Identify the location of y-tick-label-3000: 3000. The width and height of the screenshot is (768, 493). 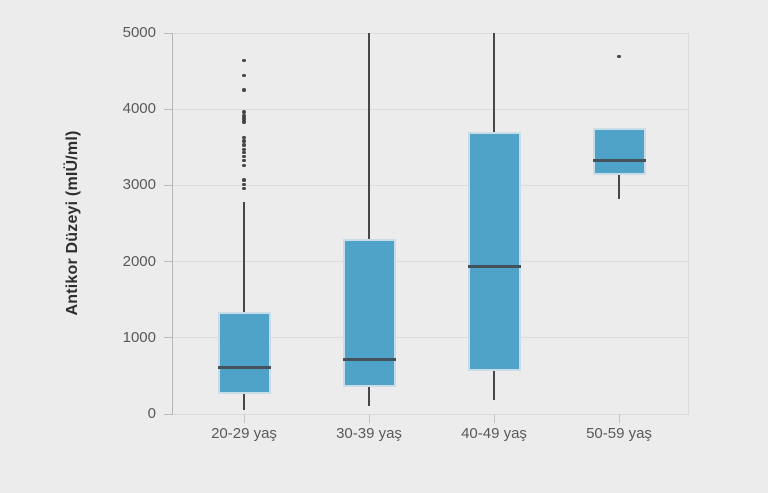
(139, 185).